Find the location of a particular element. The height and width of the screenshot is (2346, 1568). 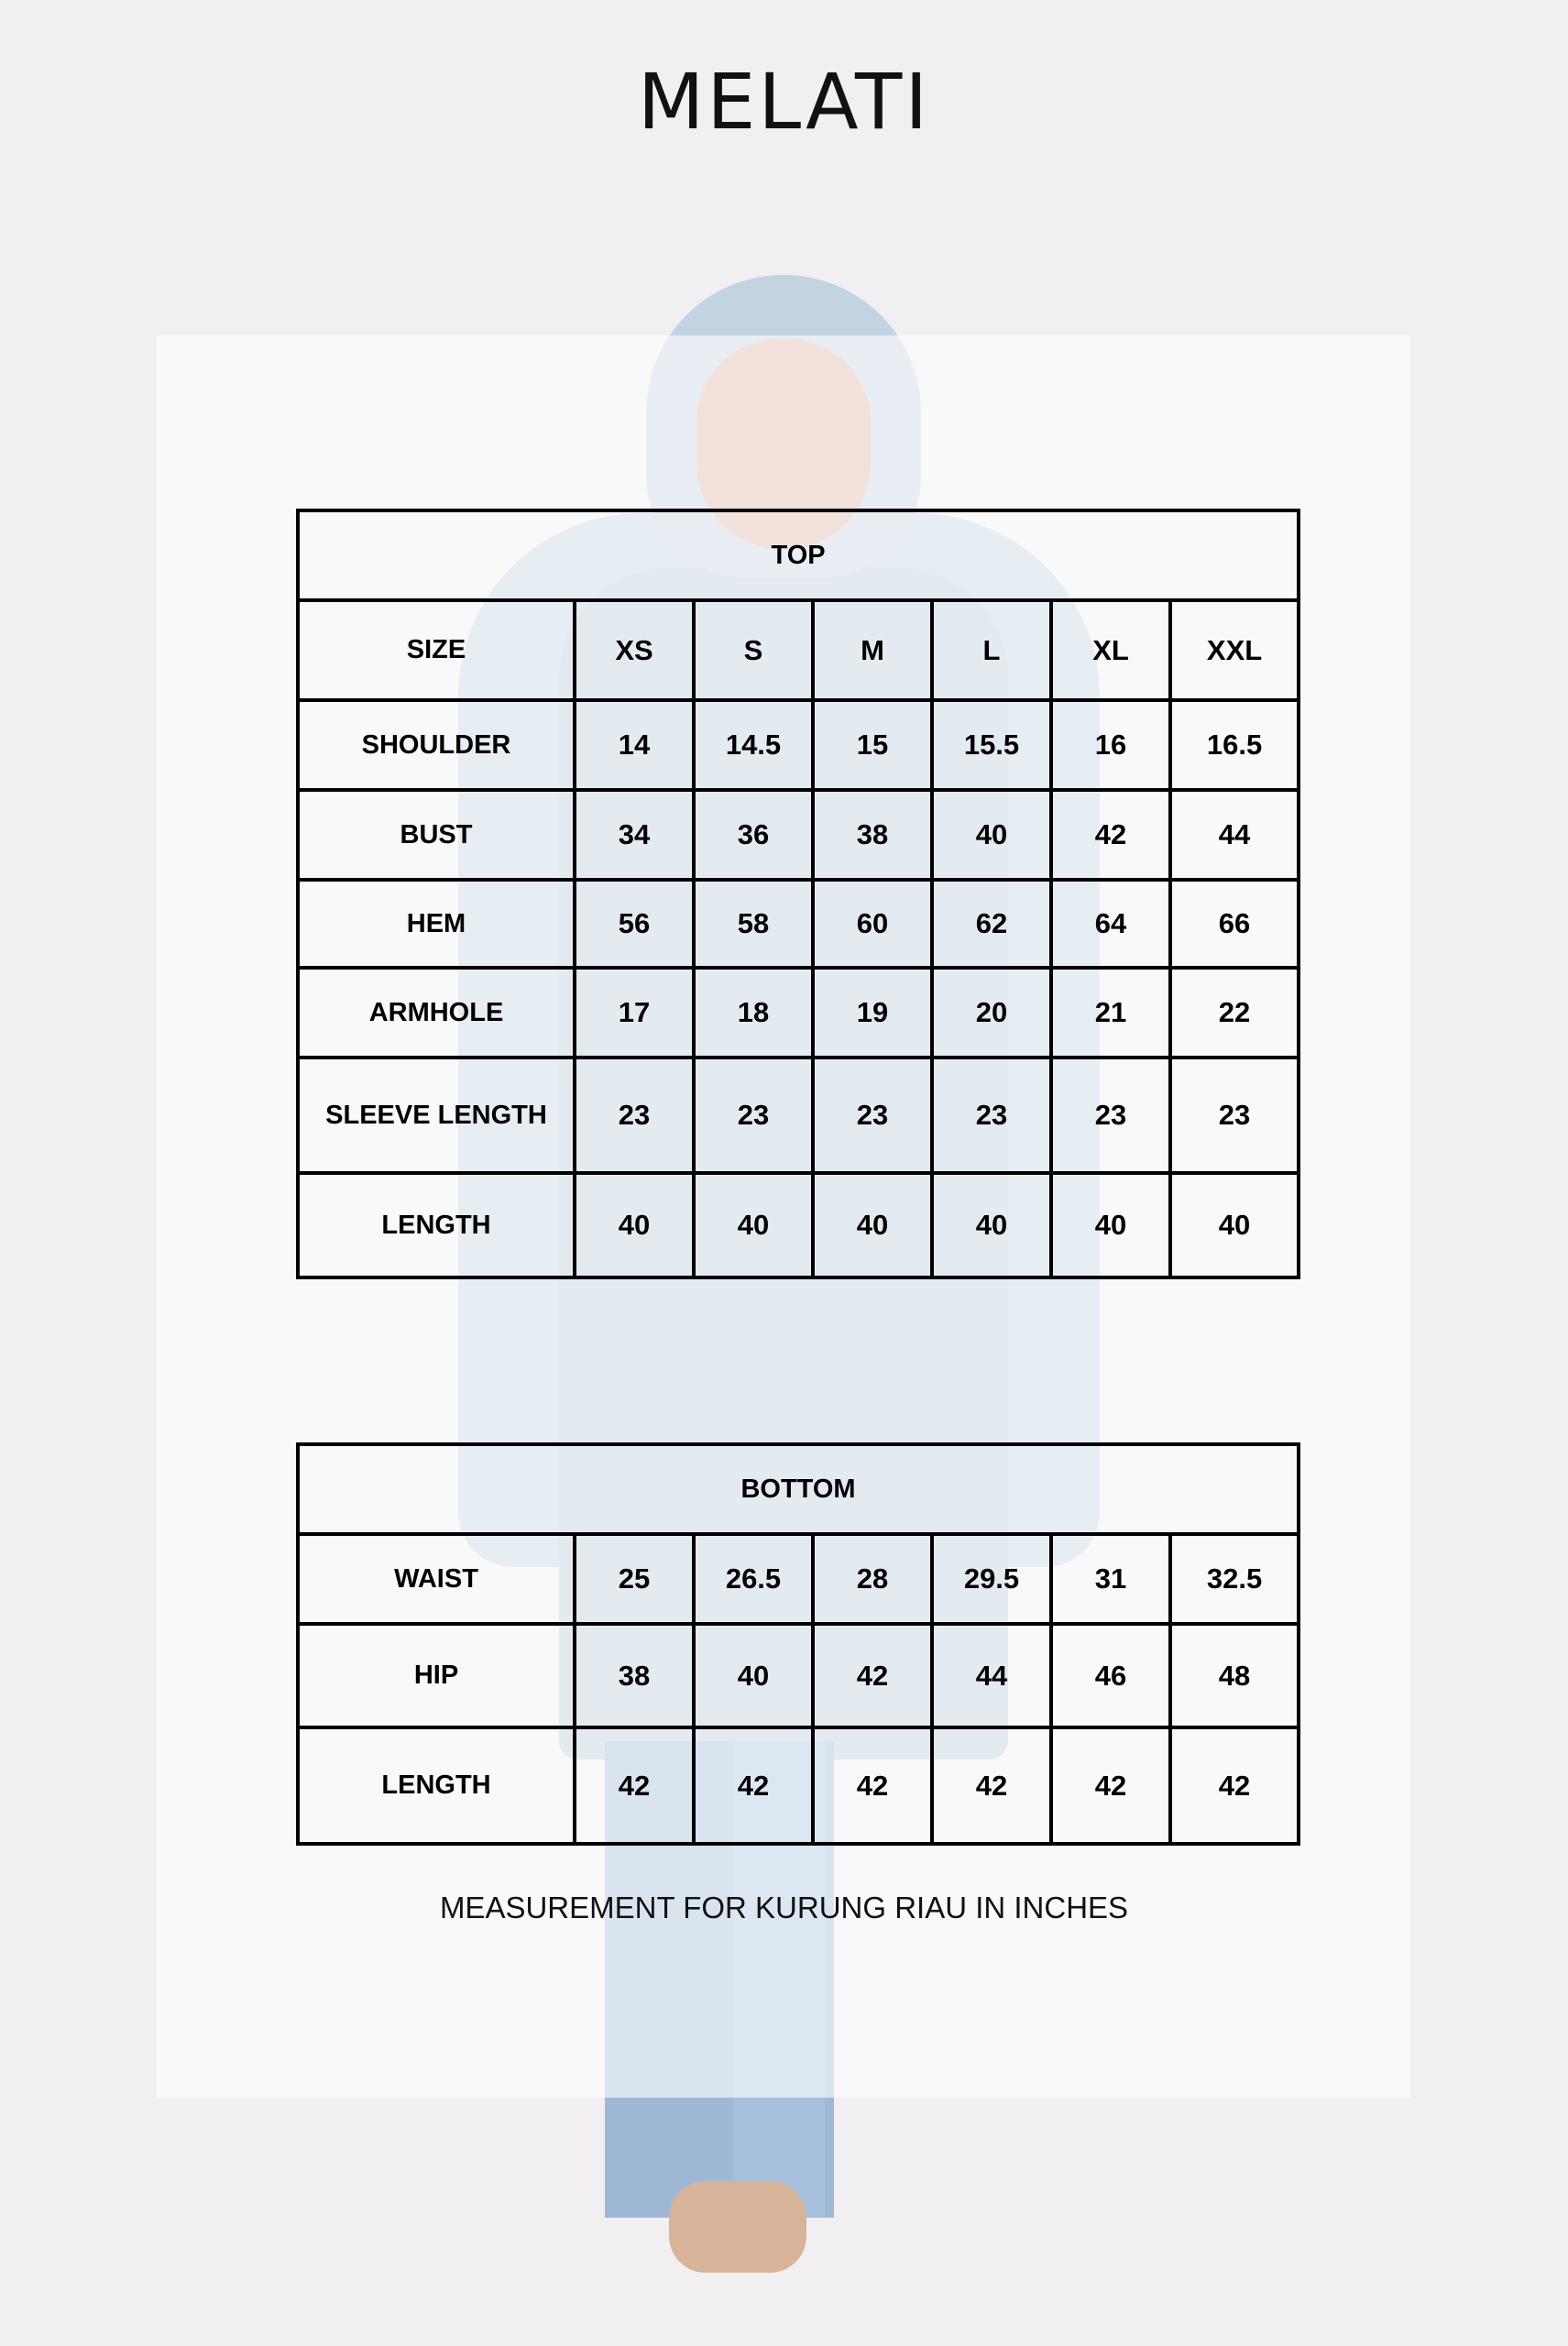

measurement-cell: 36 is located at coordinates (753, 835).